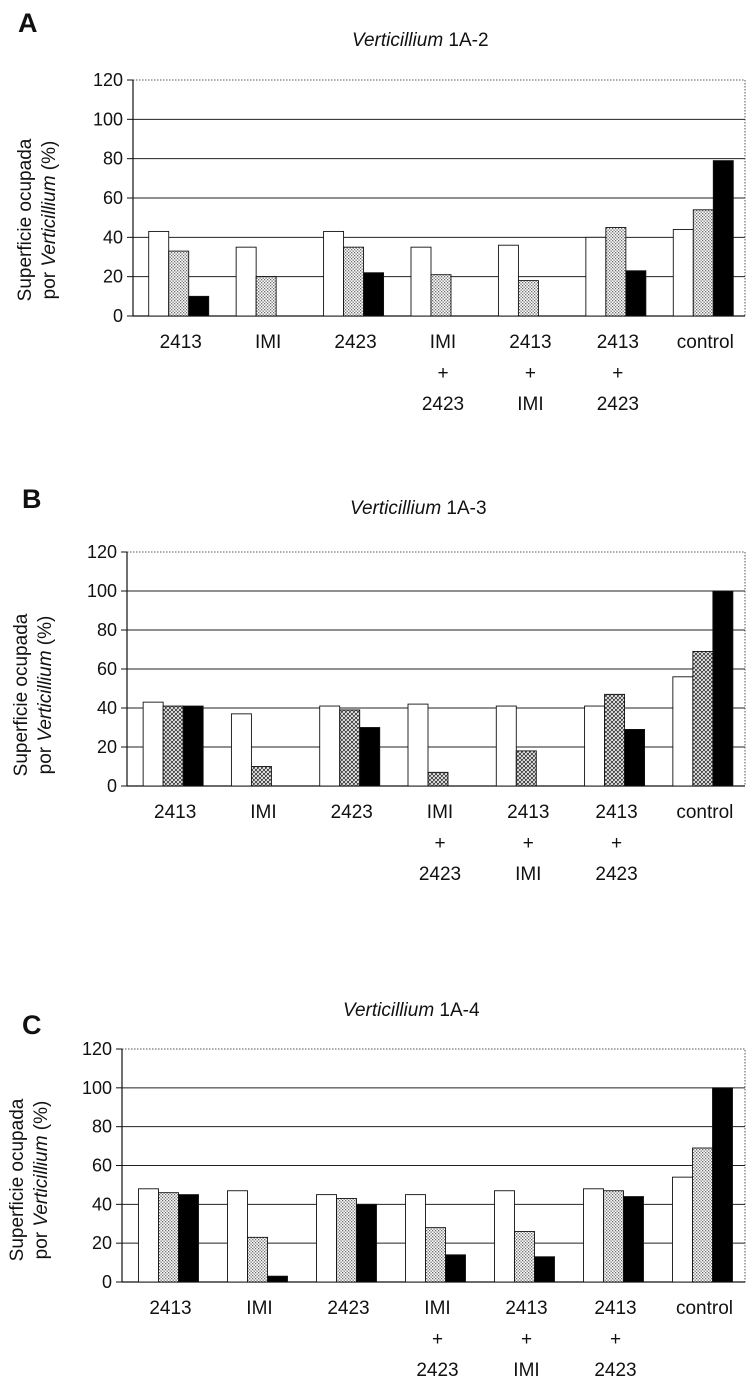 Image resolution: width=755 pixels, height=1388 pixels. Describe the element at coordinates (464, 508) in the screenshot. I see `chart-title-rest: 1A-3` at that location.